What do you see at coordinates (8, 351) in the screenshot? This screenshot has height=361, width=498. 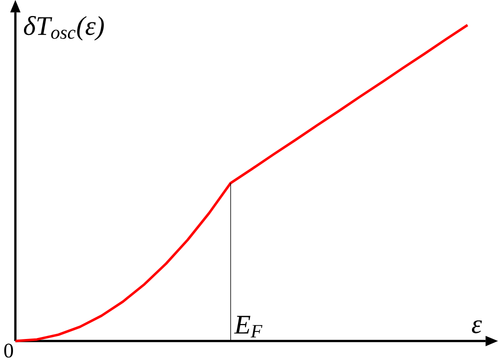 I see `text: 0` at bounding box center [8, 351].